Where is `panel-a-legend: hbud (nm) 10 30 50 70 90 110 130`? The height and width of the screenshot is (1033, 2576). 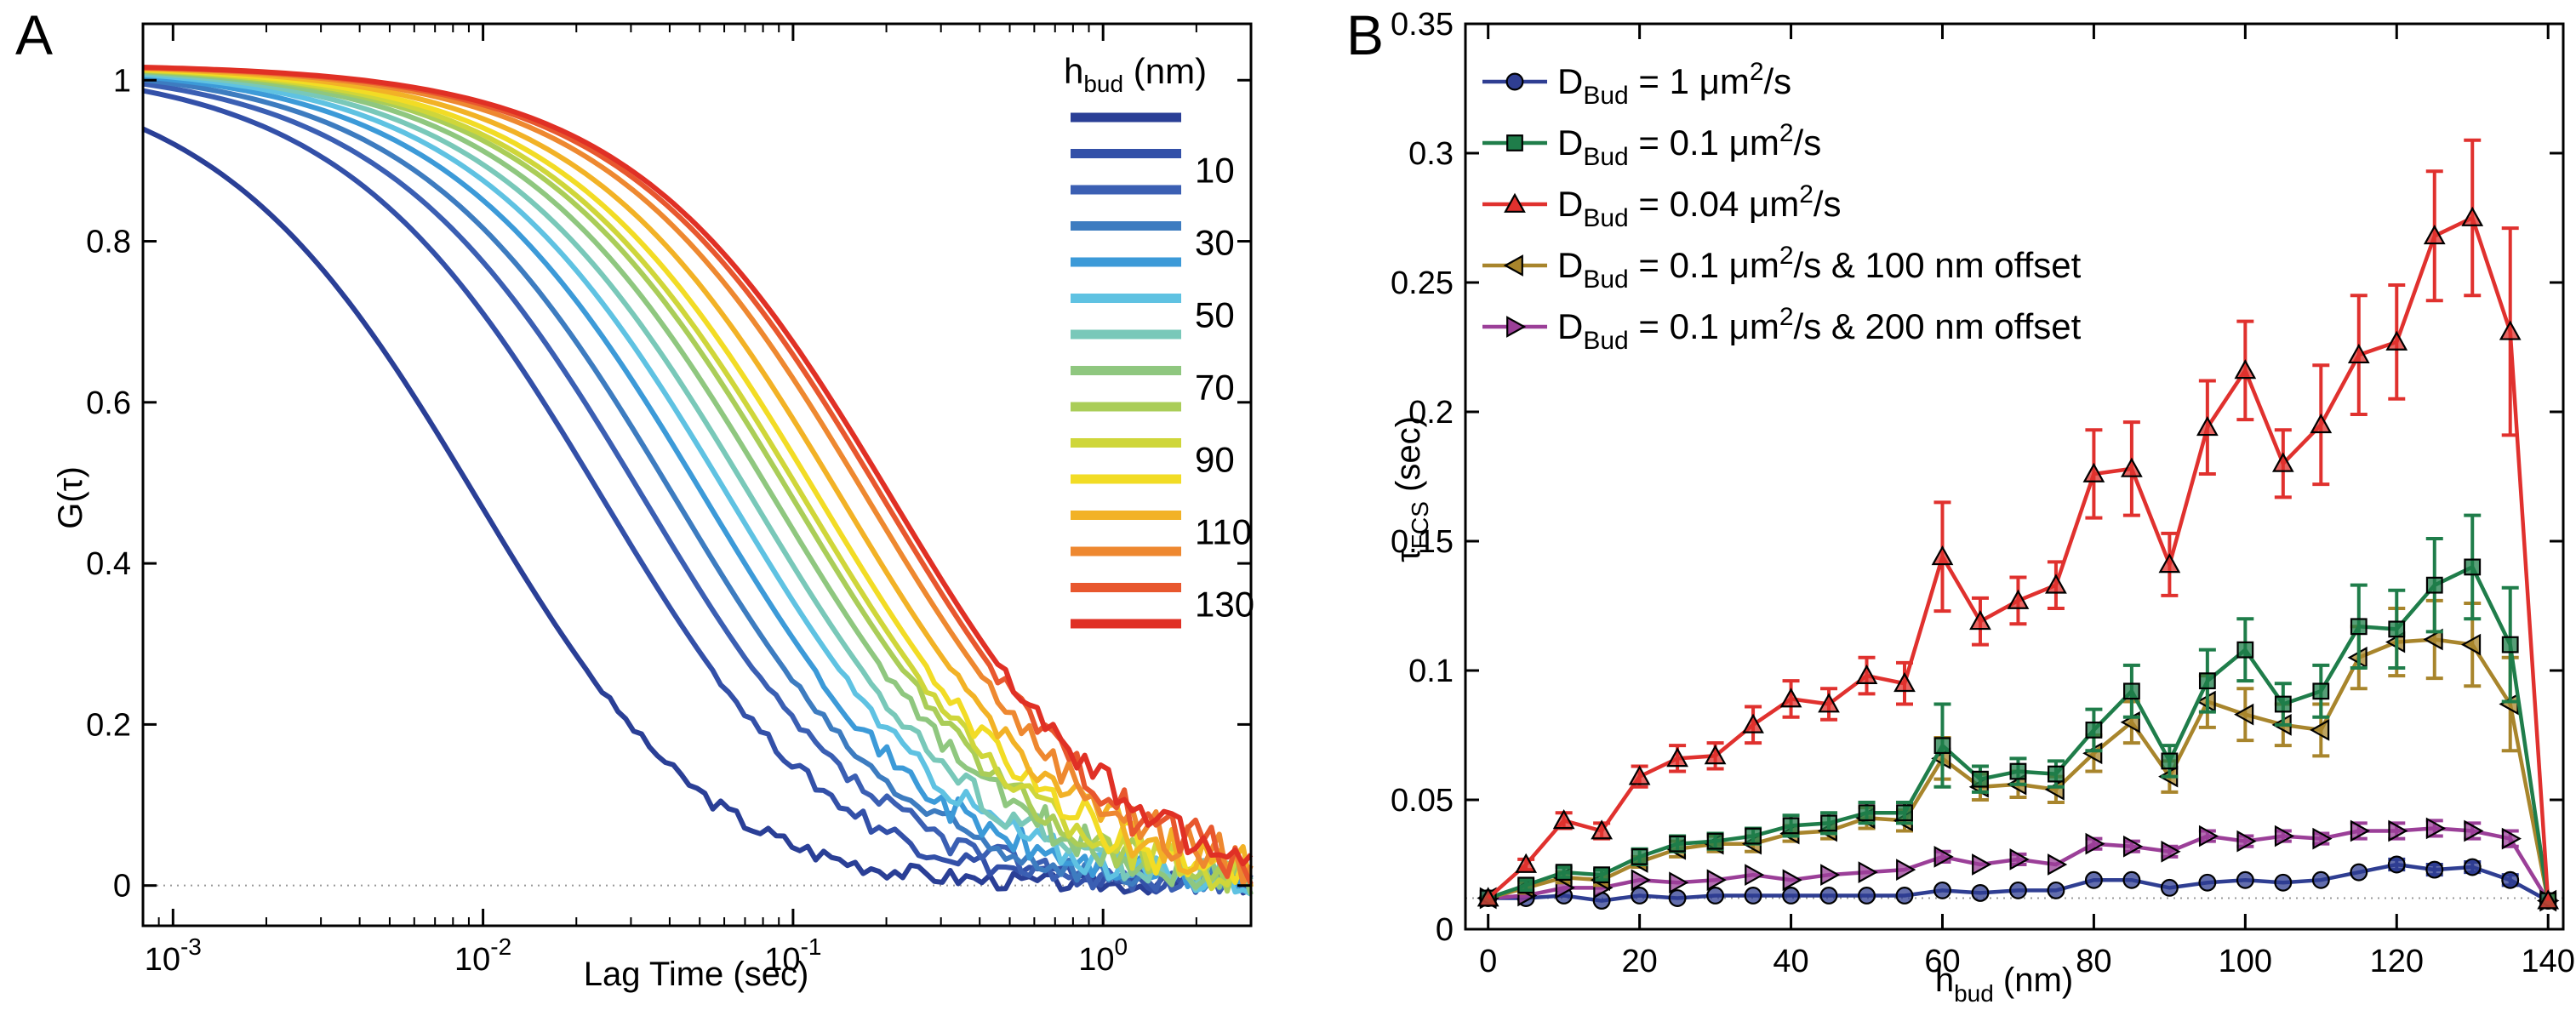
panel-a-legend: hbud (nm) 10 30 50 70 90 110 130 is located at coordinates (1159, 340).